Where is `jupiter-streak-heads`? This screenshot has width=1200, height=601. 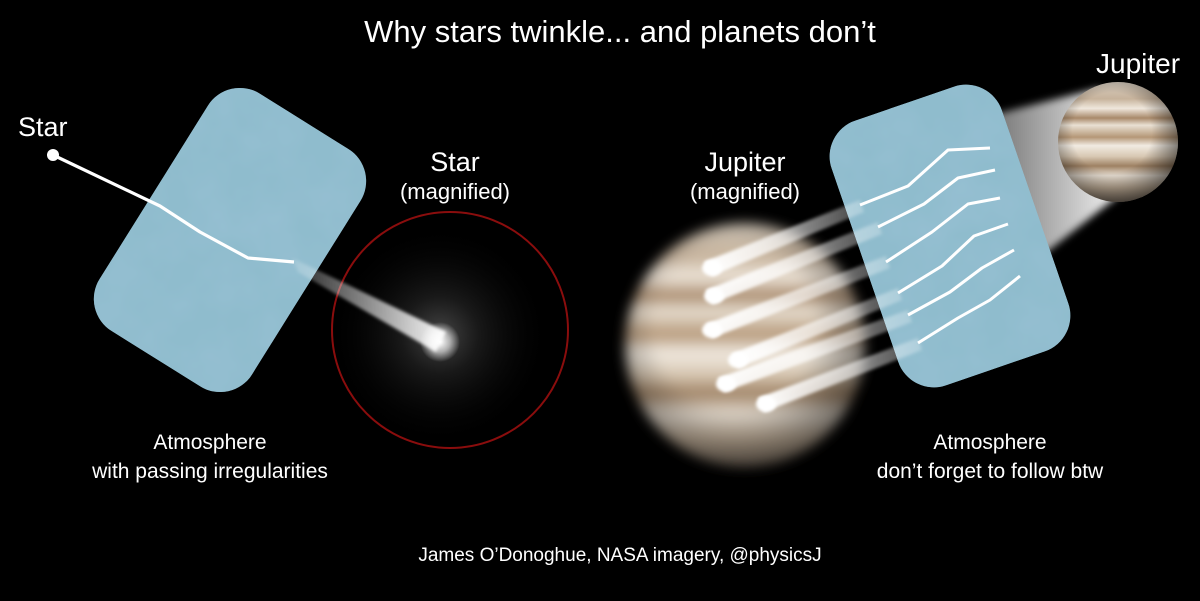
jupiter-streak-heads is located at coordinates (739, 336).